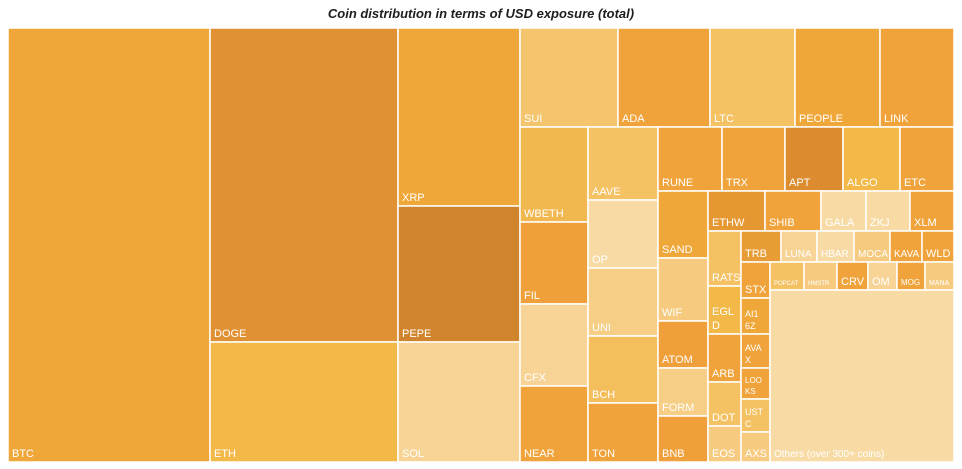 The image size is (962, 469). I want to click on tile-near: NEAR, so click(554, 424).